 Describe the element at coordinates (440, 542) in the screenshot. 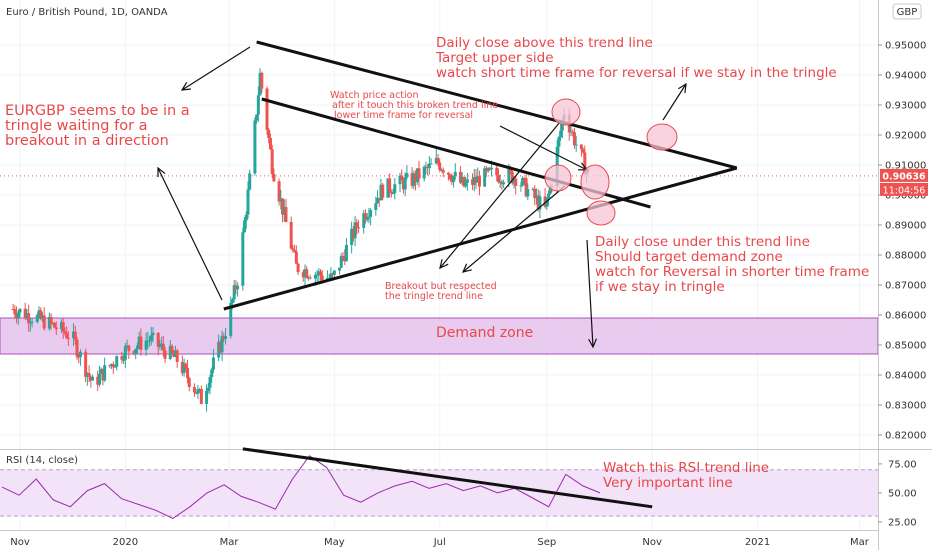

I see `time-axis: Nov 2020 Mar May Jul Sep Nov 2021 Mar` at that location.